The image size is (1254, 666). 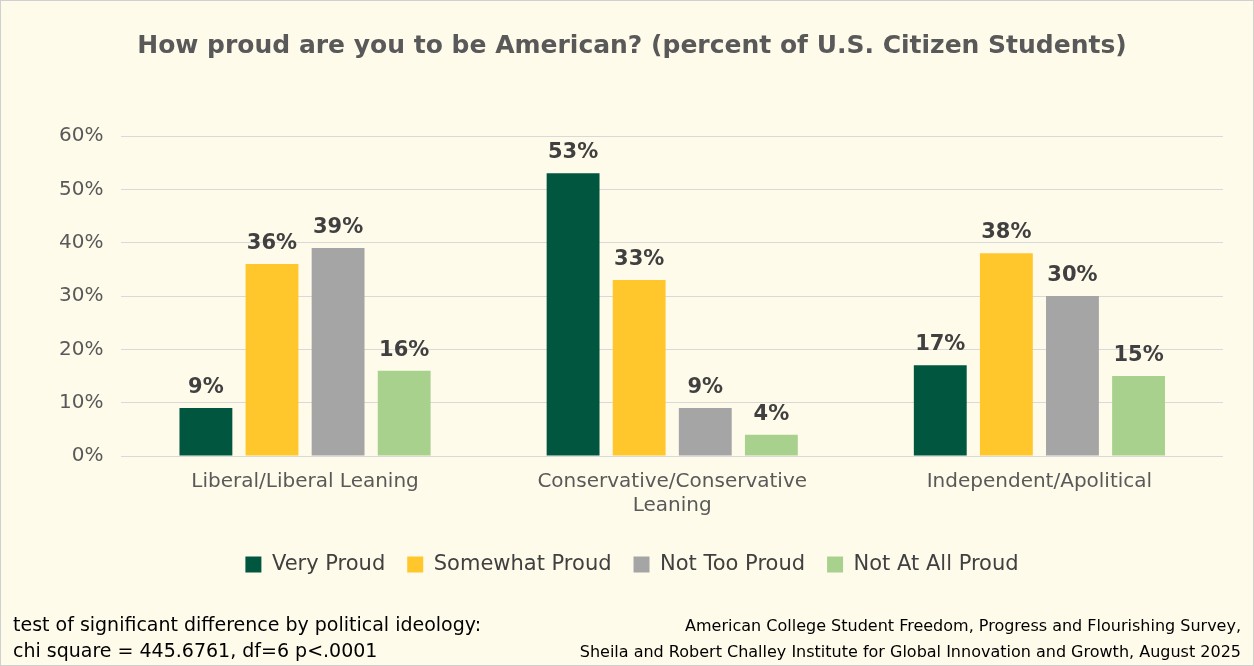 What do you see at coordinates (1072, 273) in the screenshot?
I see `data-label: 30%` at bounding box center [1072, 273].